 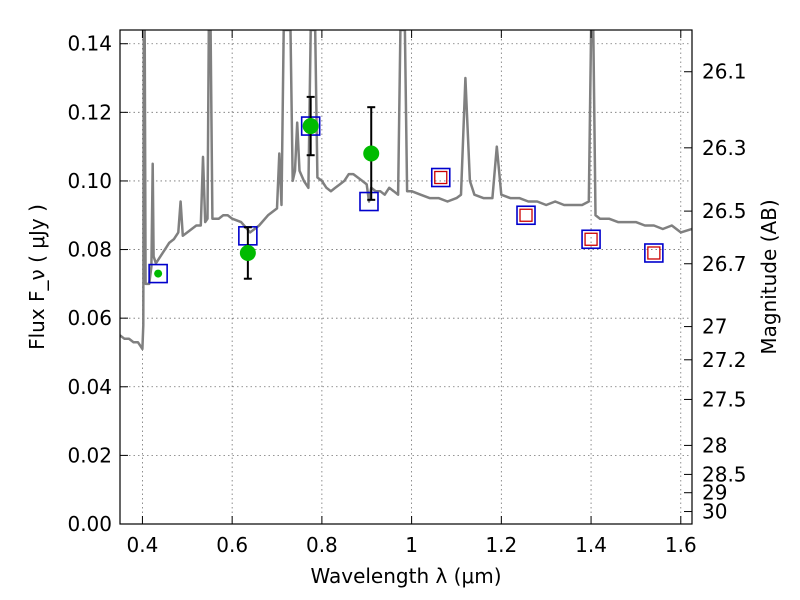 What do you see at coordinates (769, 276) in the screenshot?
I see `y2-axis-label: Magnitude (AB)` at bounding box center [769, 276].